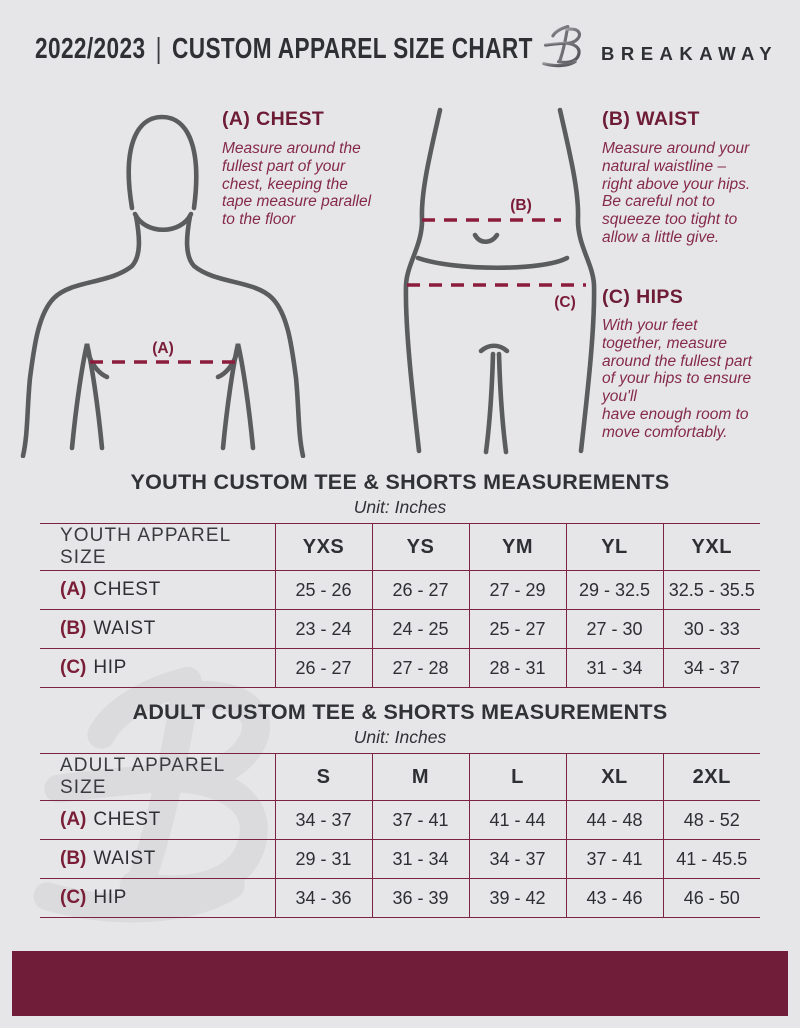 The width and height of the screenshot is (800, 1028). Describe the element at coordinates (420, 668) in the screenshot. I see `table-cell: 27 - 28` at that location.